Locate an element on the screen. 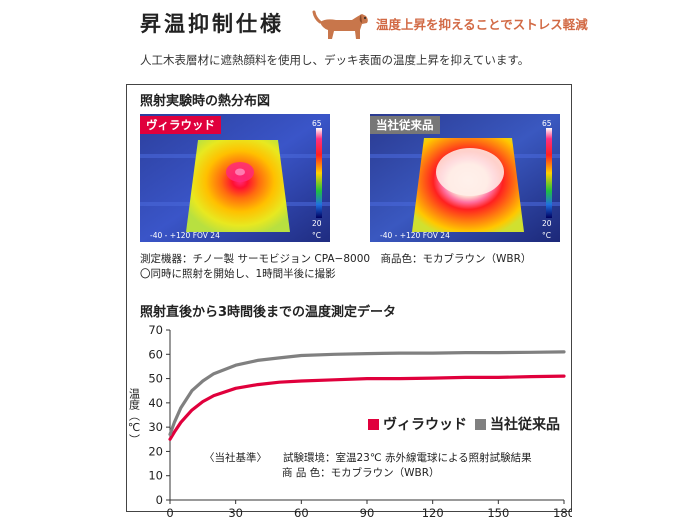  standard-label: 〈当社基準〉 is located at coordinates (235, 458).